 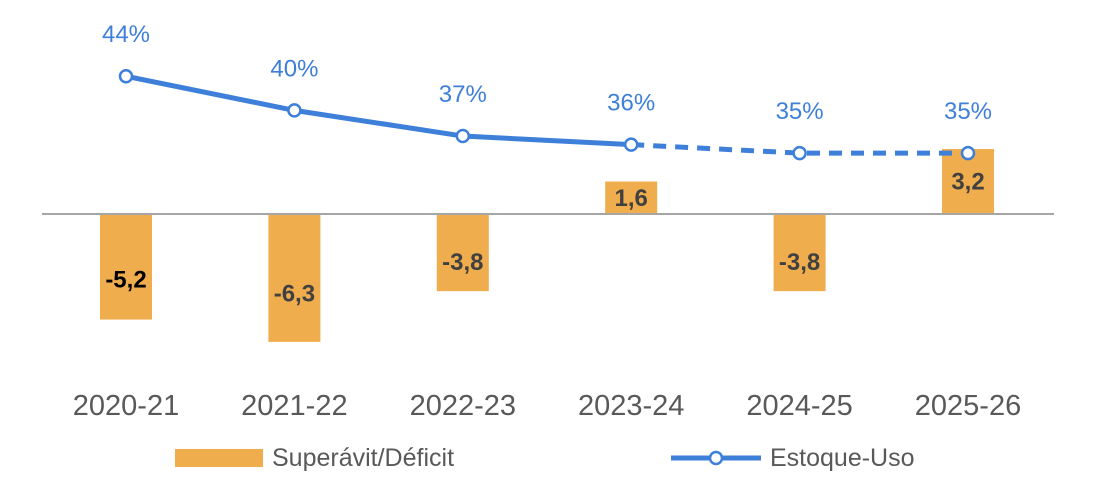 What do you see at coordinates (463, 406) in the screenshot?
I see `x-tick-label: 2022-23` at bounding box center [463, 406].